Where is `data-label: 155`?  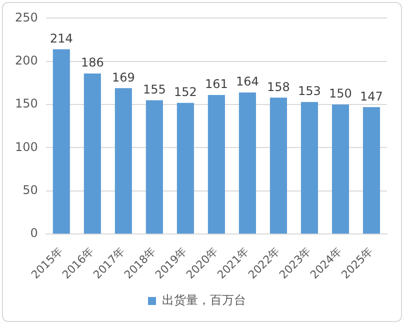 data-label: 155 is located at coordinates (154, 89).